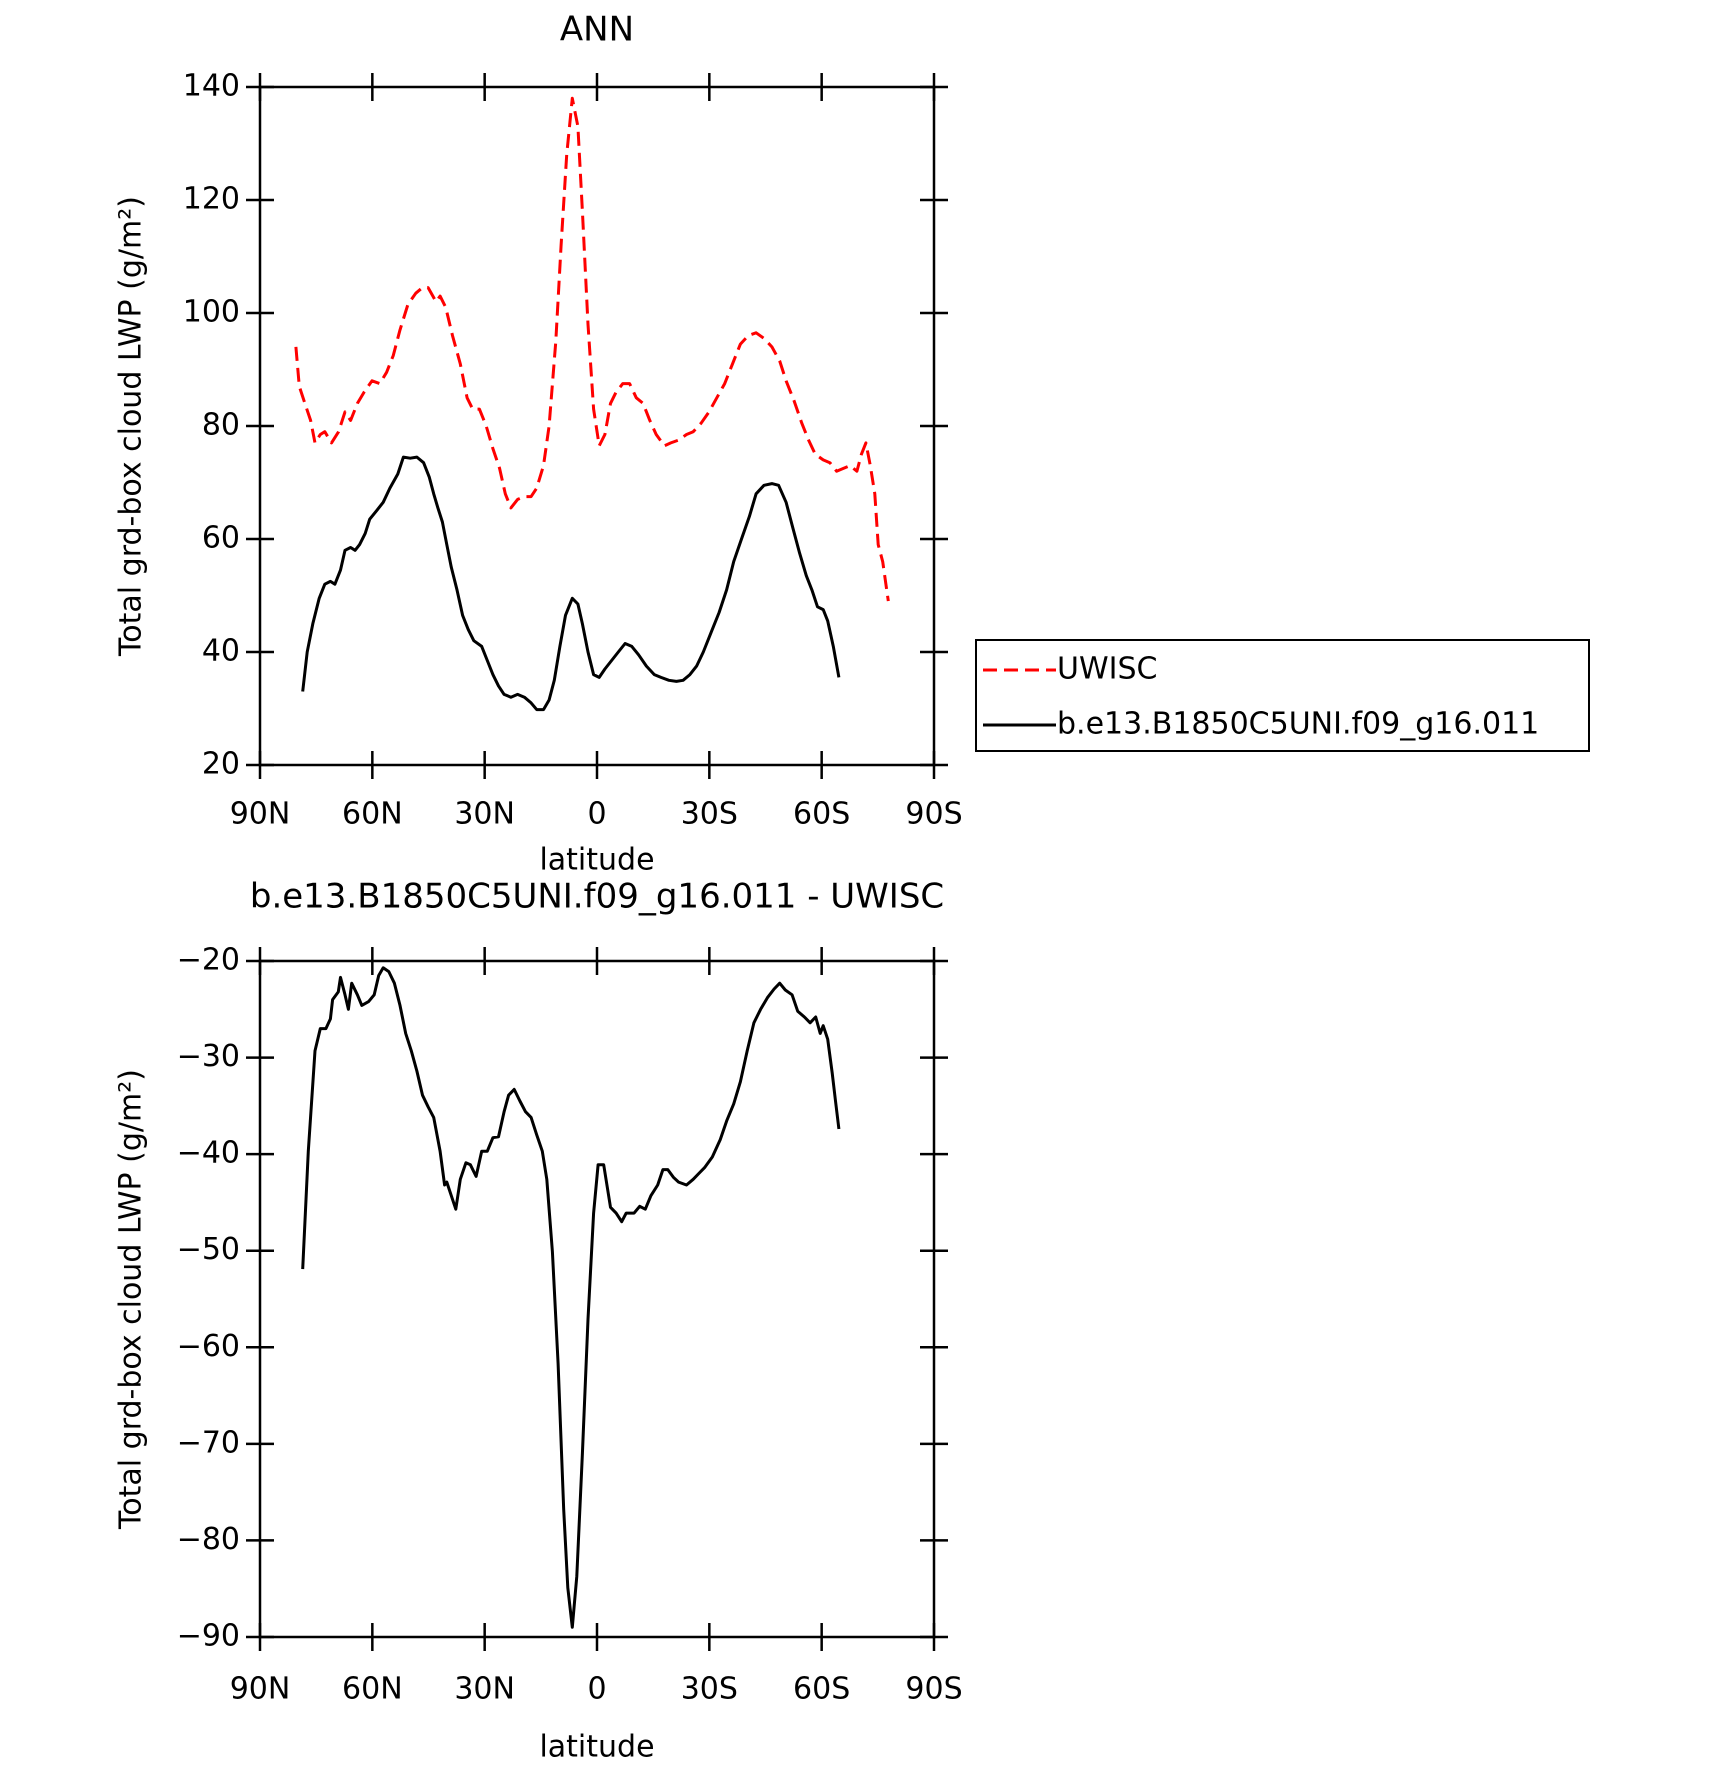 The image size is (1710, 1767). I want to click on y-tick-label: −90, so click(208, 1636).